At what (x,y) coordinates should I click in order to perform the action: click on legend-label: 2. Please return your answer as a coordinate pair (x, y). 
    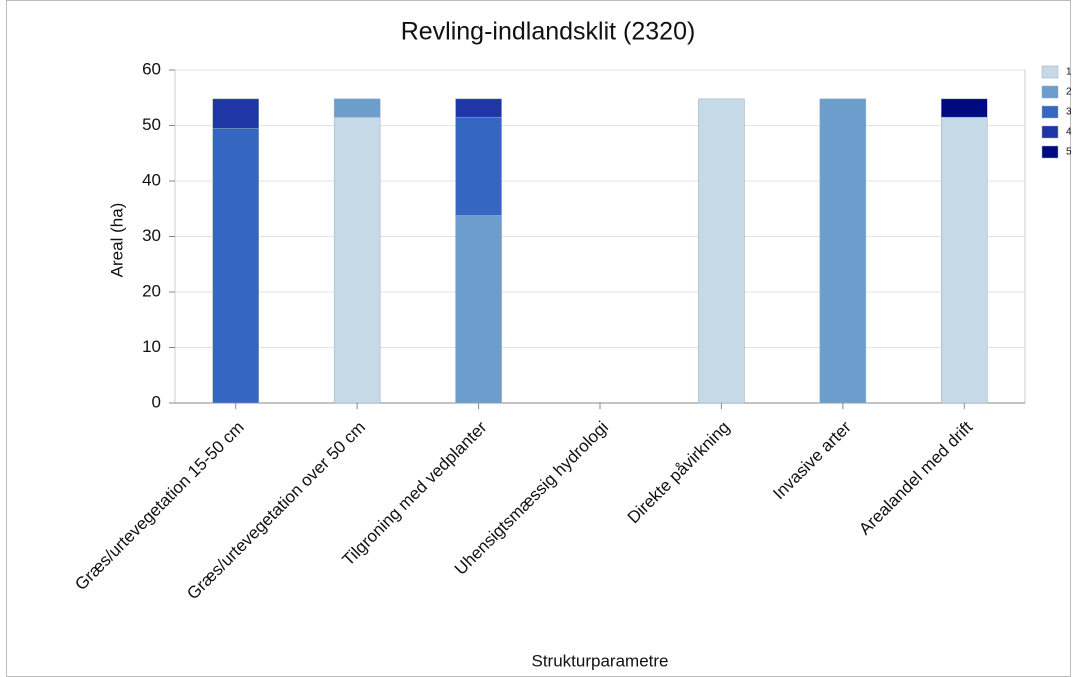
    Looking at the image, I should click on (1069, 92).